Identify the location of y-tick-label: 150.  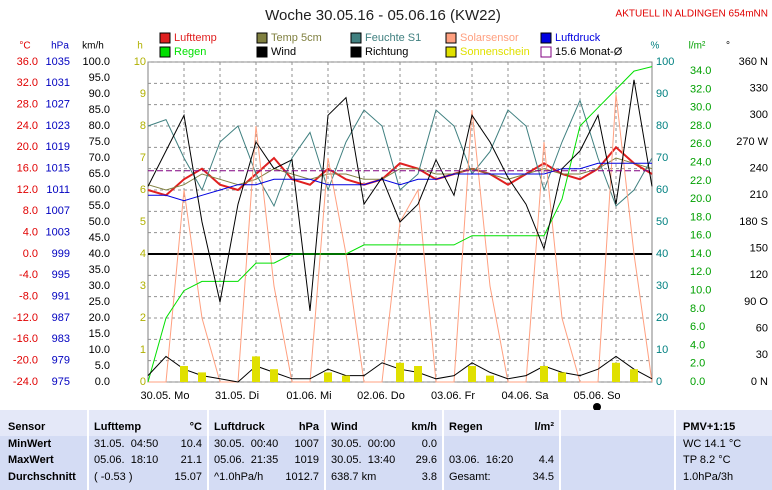
(759, 249).